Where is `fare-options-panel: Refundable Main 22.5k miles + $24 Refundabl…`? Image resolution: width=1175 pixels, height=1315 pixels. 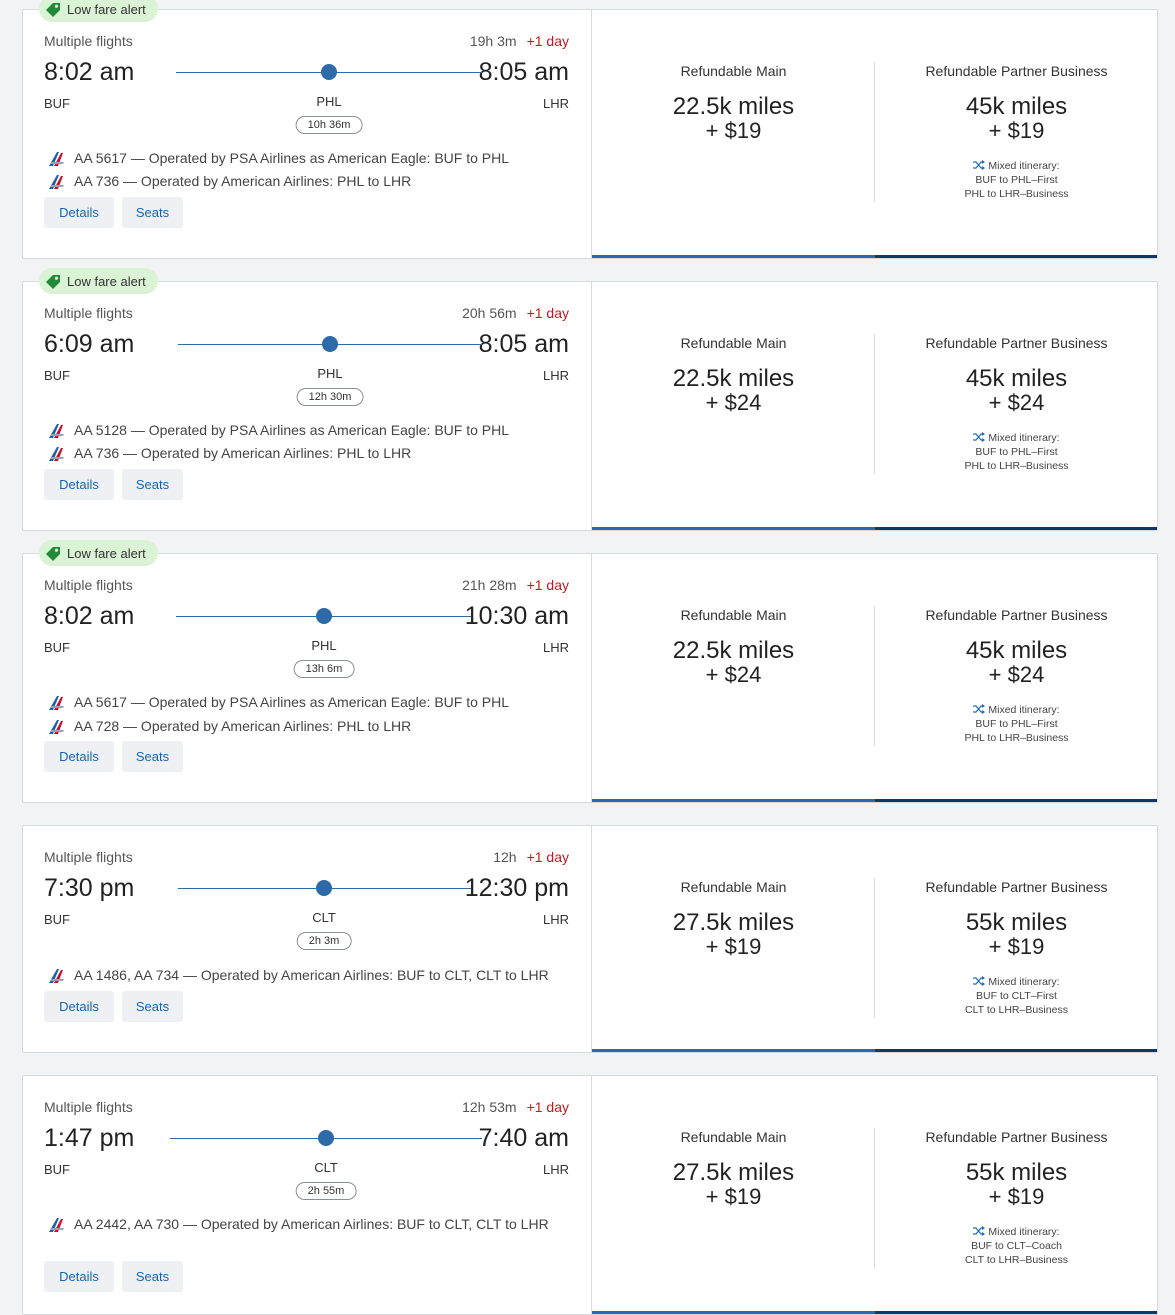 fare-options-panel: Refundable Main 22.5k miles + $24 Refundabl… is located at coordinates (874, 678).